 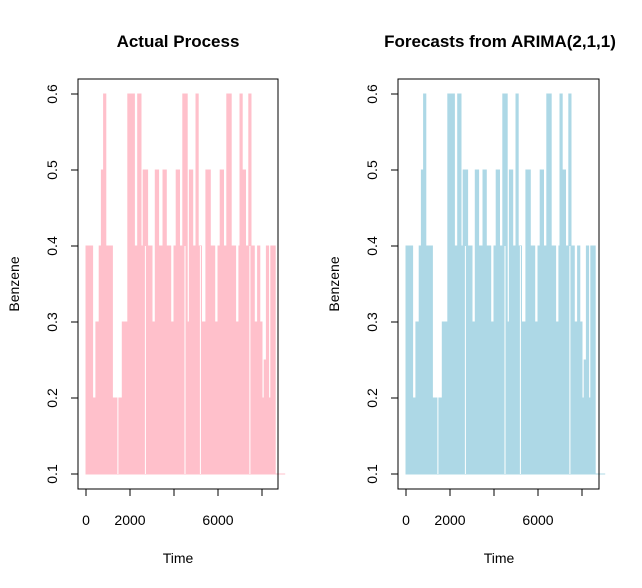 What do you see at coordinates (500, 41) in the screenshot?
I see `chart-title: Forecasts from ARIMA(2,1,1)` at bounding box center [500, 41].